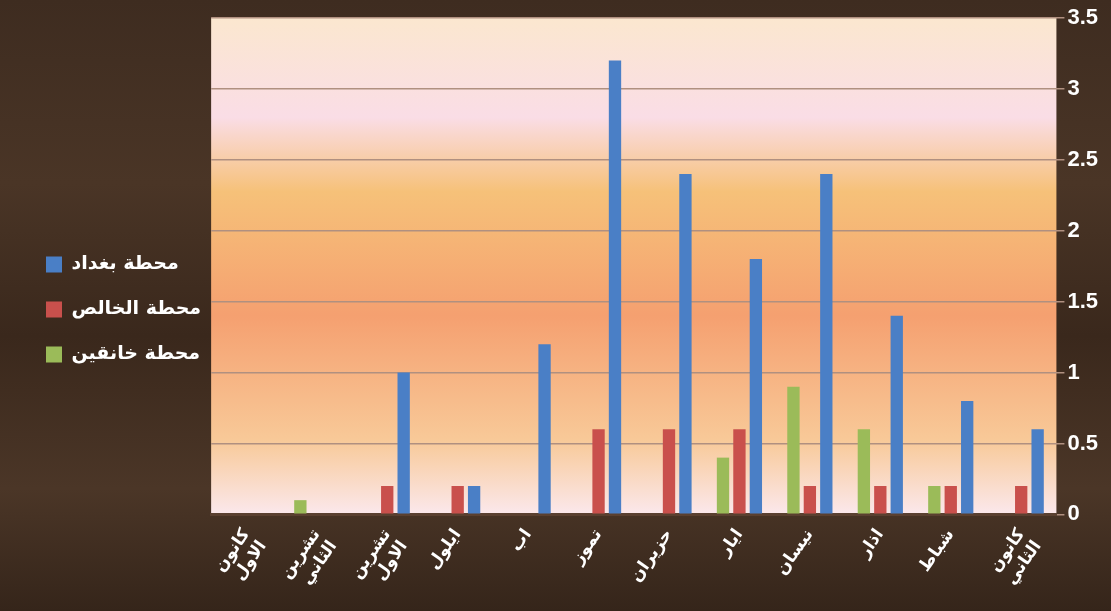  Describe the element at coordinates (1083, 442) in the screenshot. I see `y-tick-label: 0.5` at that location.